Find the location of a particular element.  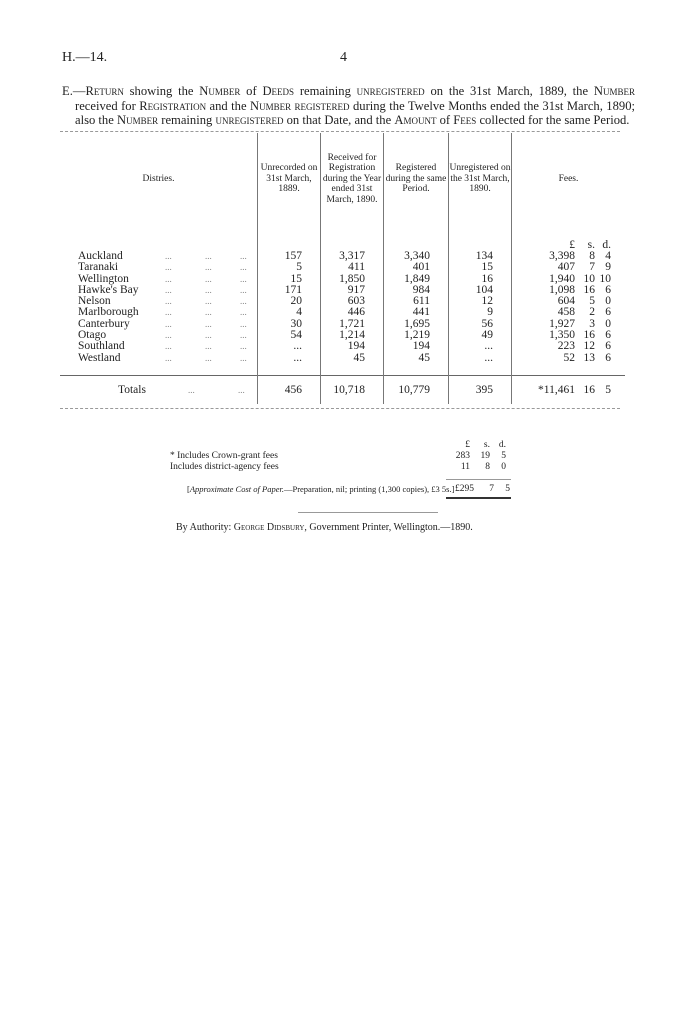

caption-text: remaining is located at coordinates (187, 120).